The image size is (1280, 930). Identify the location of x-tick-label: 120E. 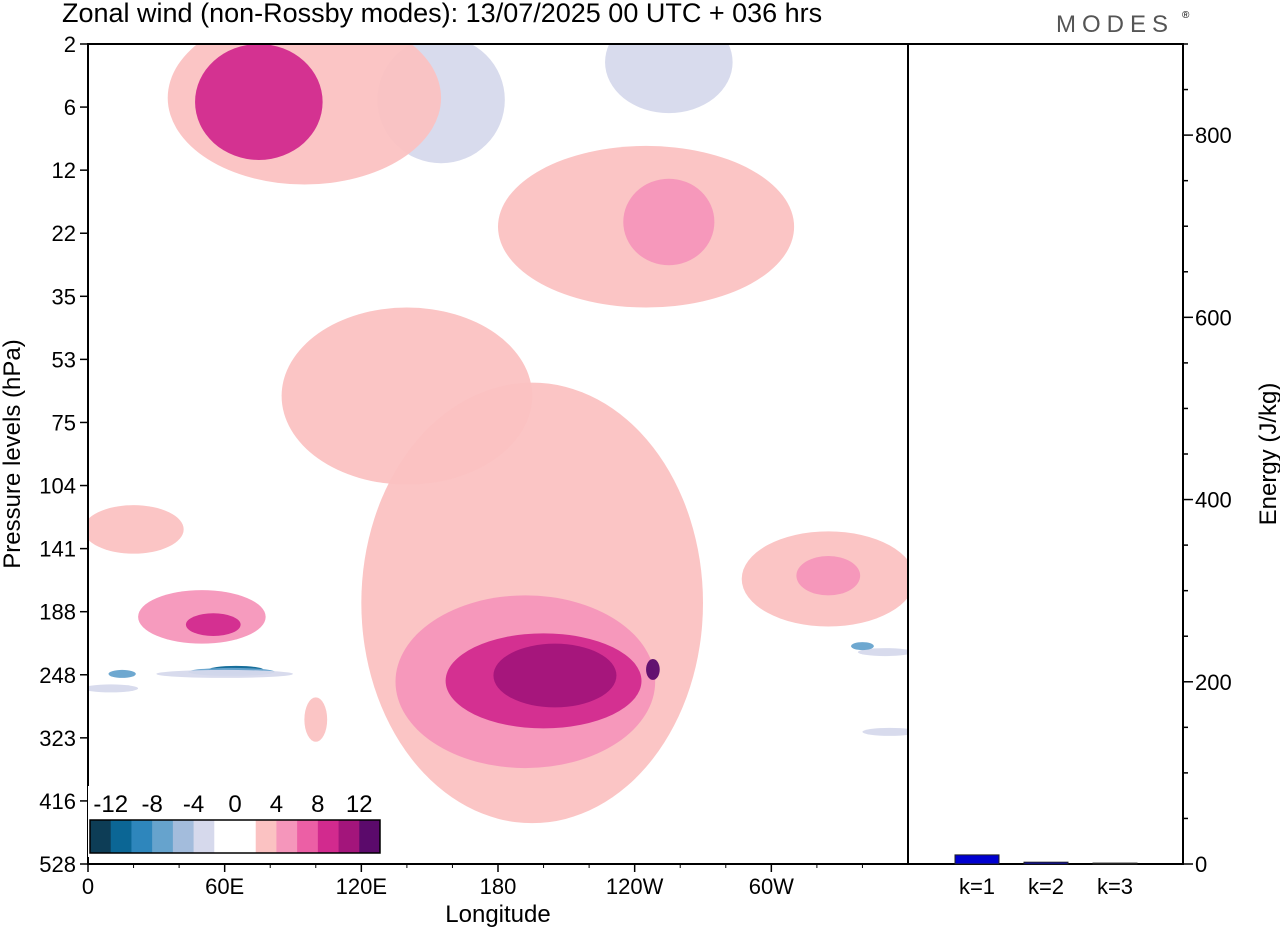
(361, 886).